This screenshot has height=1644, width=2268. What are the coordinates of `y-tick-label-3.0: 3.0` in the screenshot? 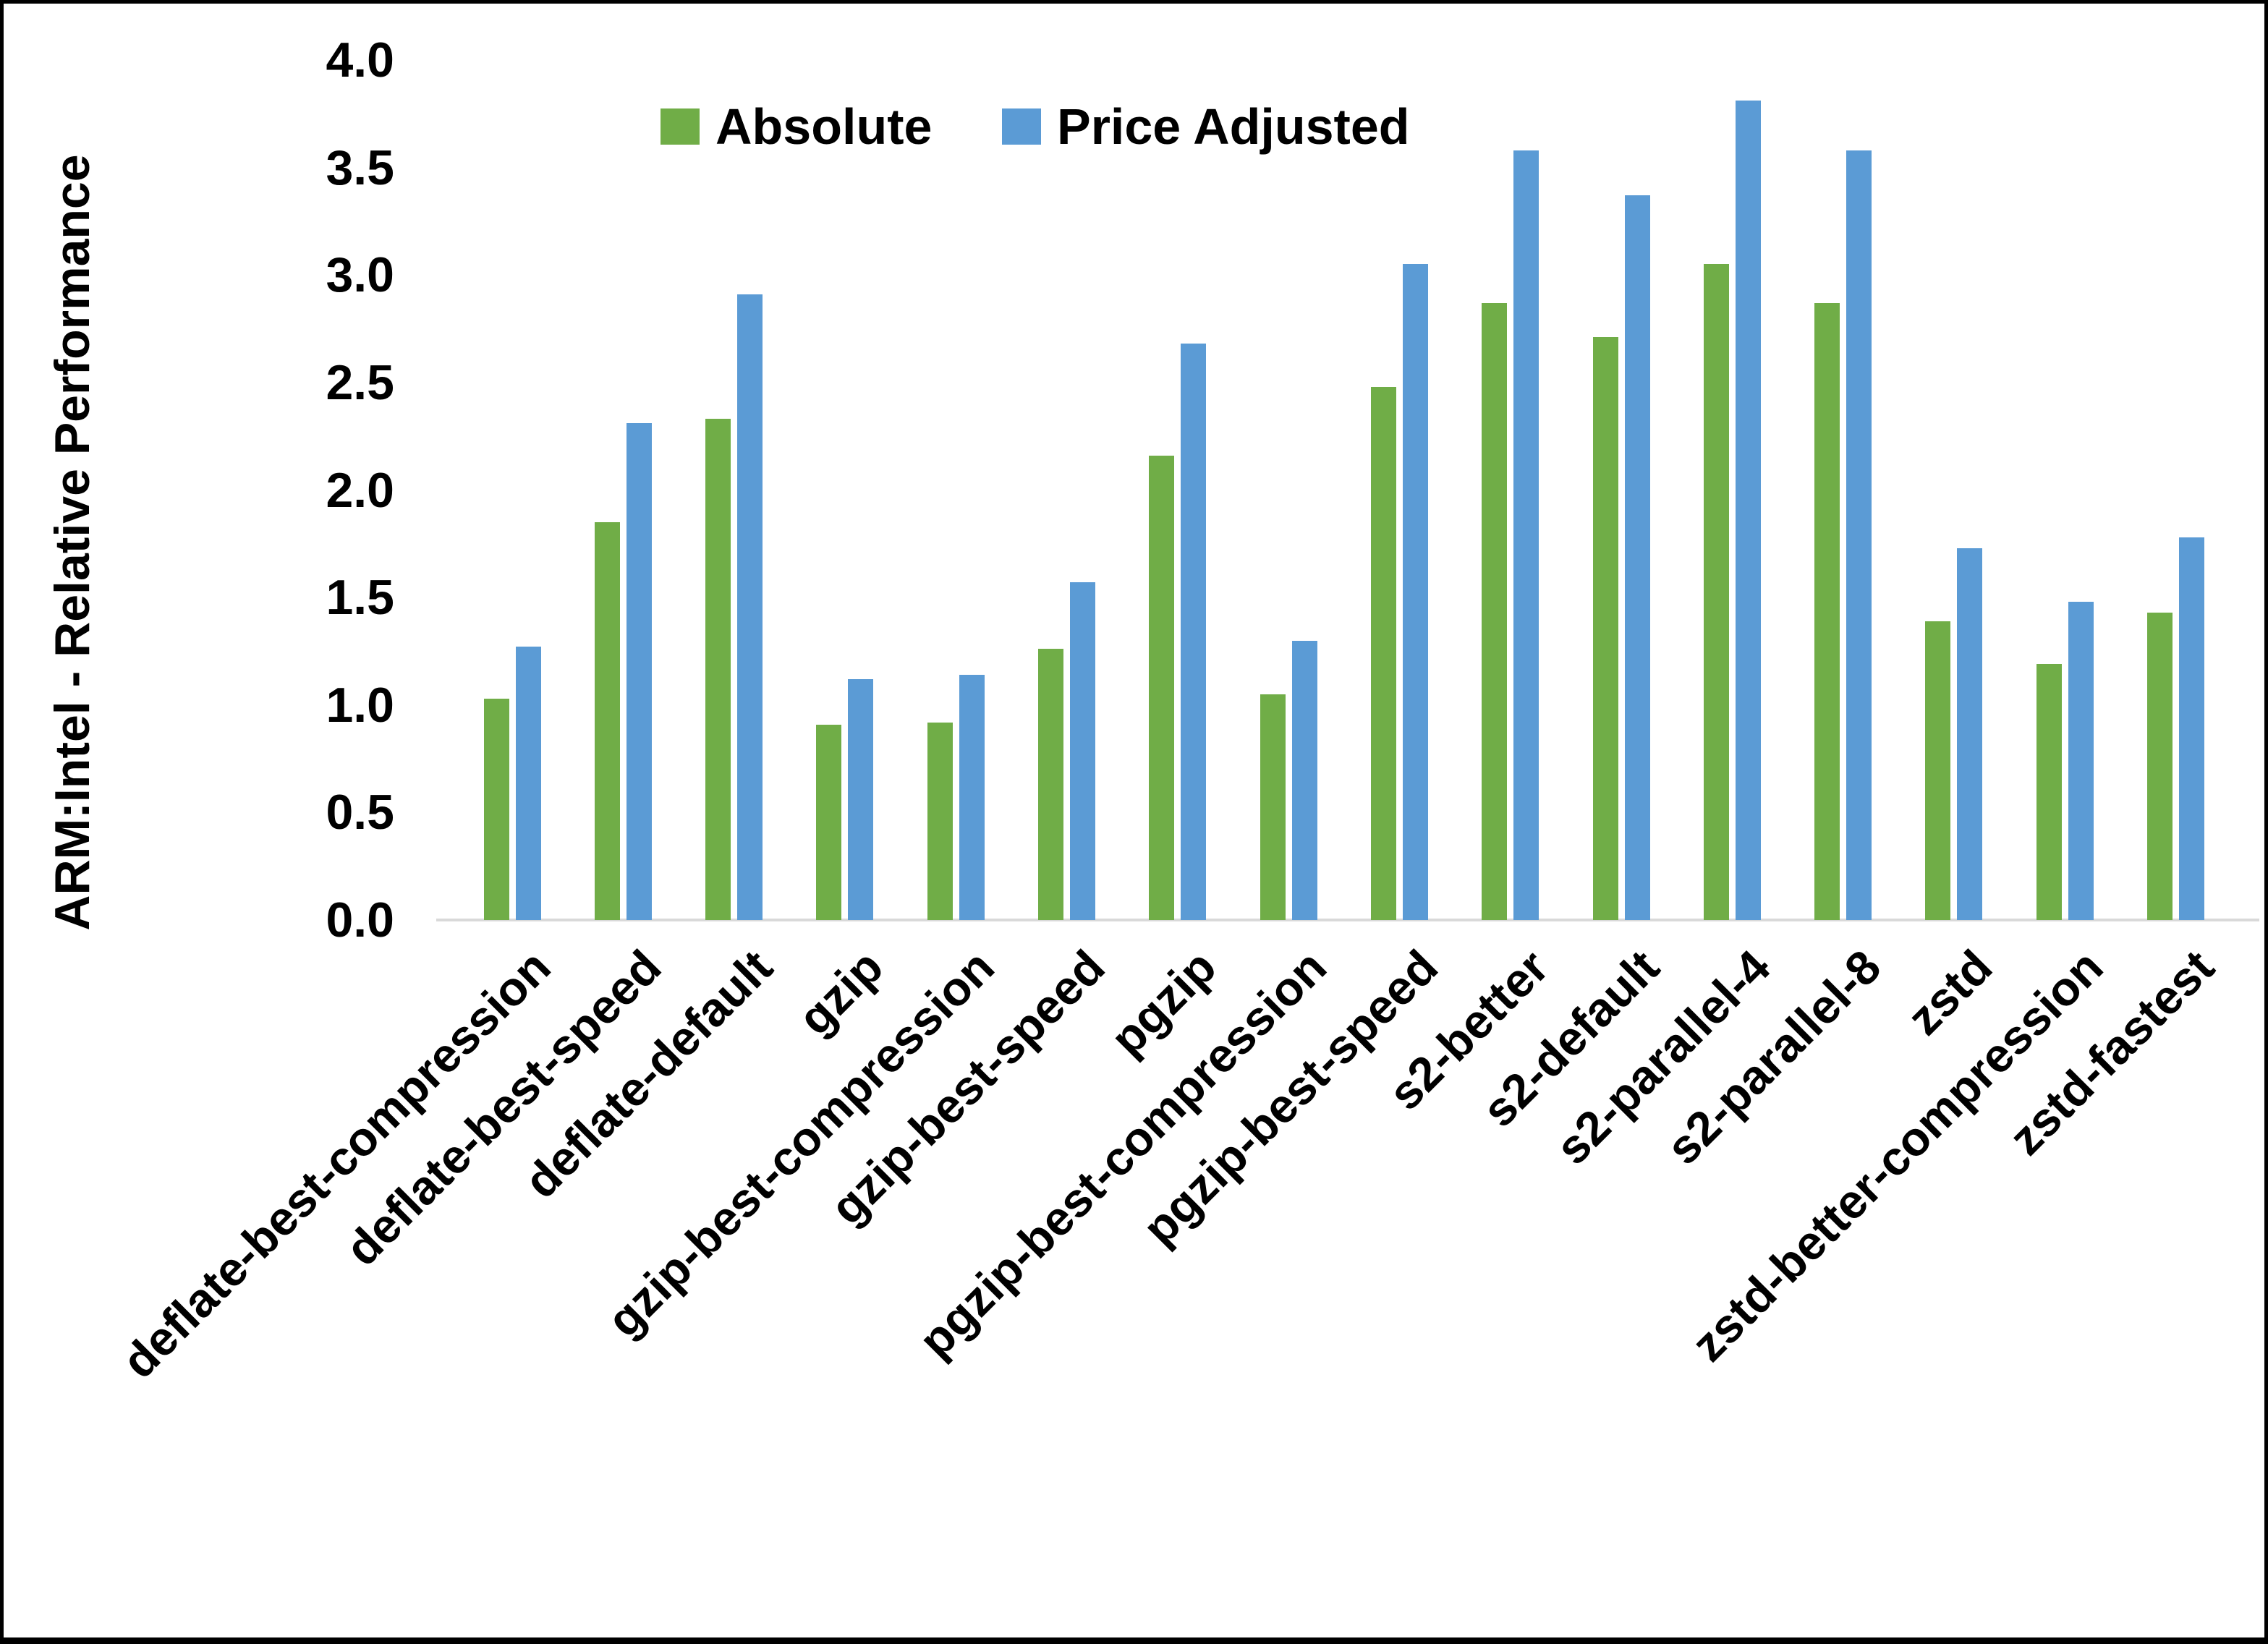 It's located at (360, 275).